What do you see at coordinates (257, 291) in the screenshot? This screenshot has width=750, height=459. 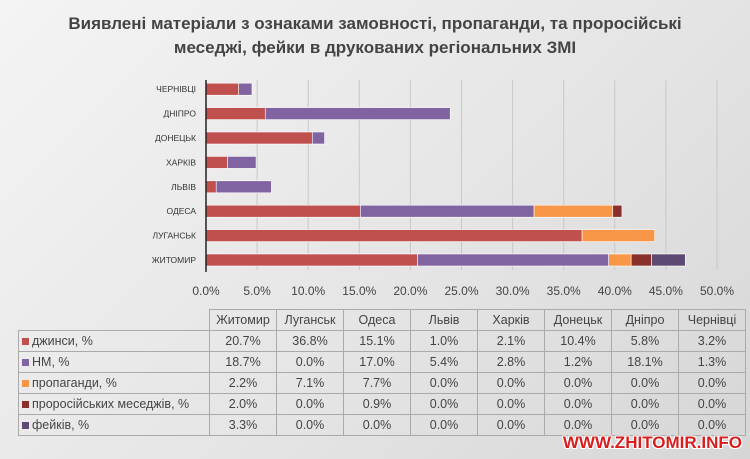 I see `x-tick-label: 5.0%` at bounding box center [257, 291].